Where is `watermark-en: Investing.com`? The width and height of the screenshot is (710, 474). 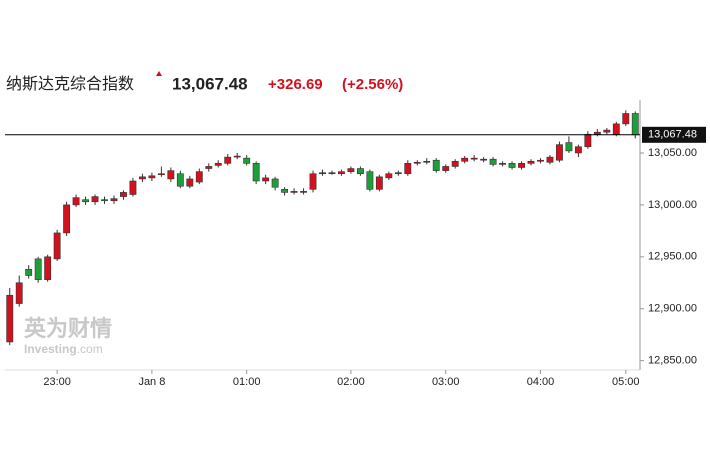 watermark-en: Investing.com is located at coordinates (63, 349).